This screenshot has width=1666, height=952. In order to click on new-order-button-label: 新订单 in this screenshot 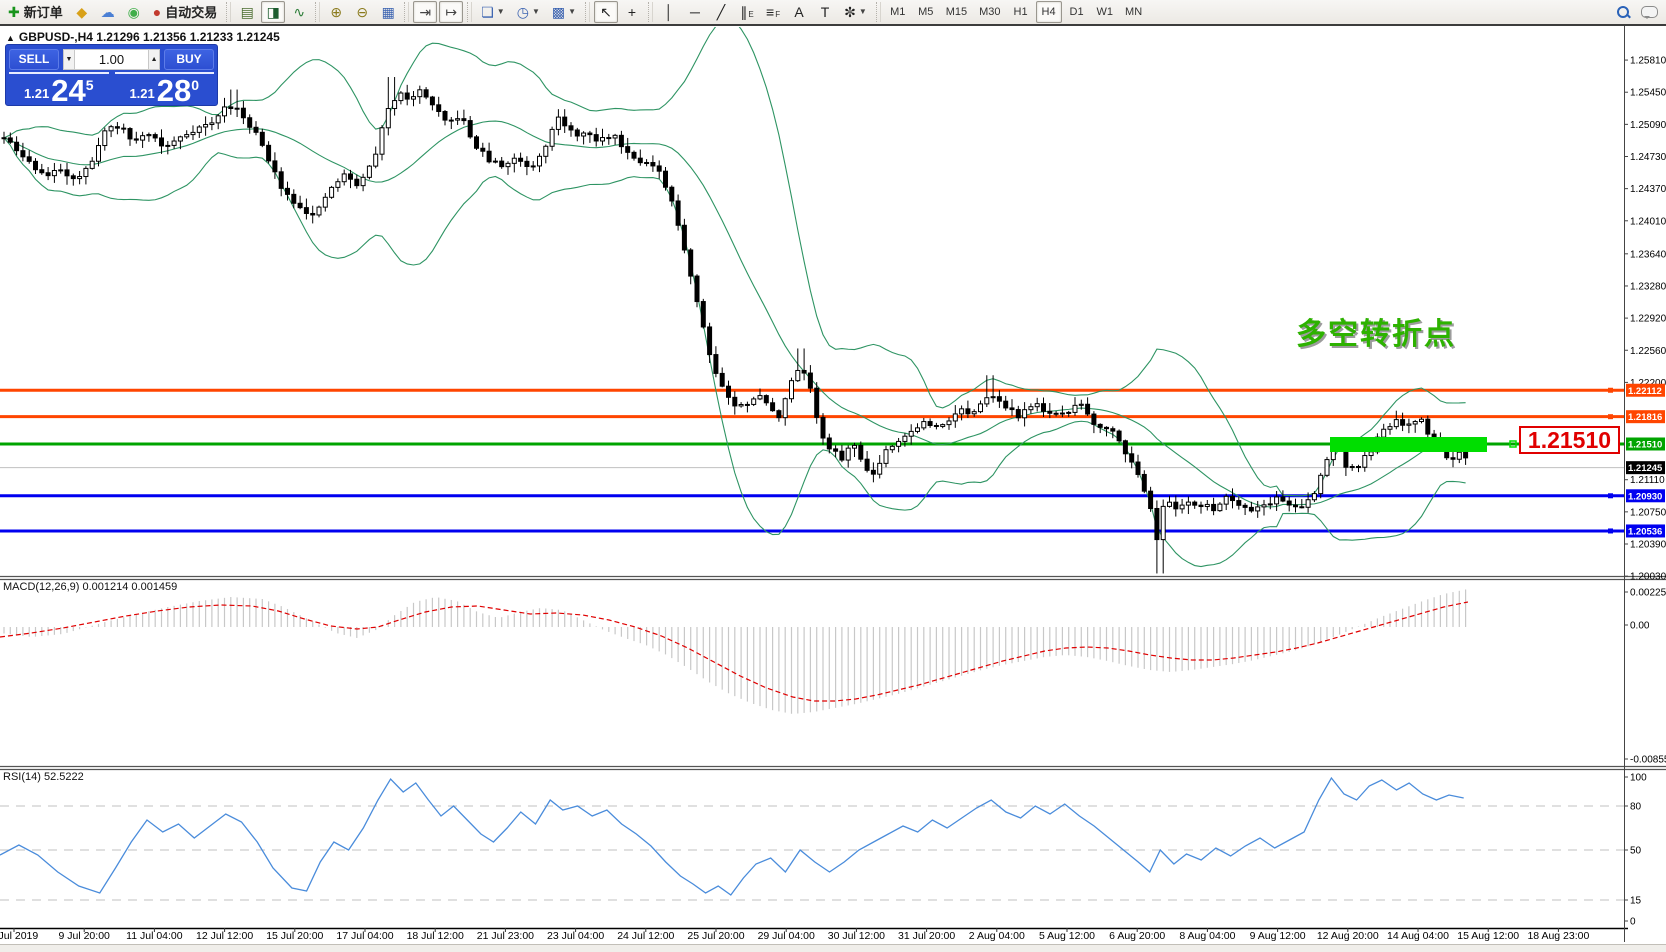, I will do `click(43, 12)`.